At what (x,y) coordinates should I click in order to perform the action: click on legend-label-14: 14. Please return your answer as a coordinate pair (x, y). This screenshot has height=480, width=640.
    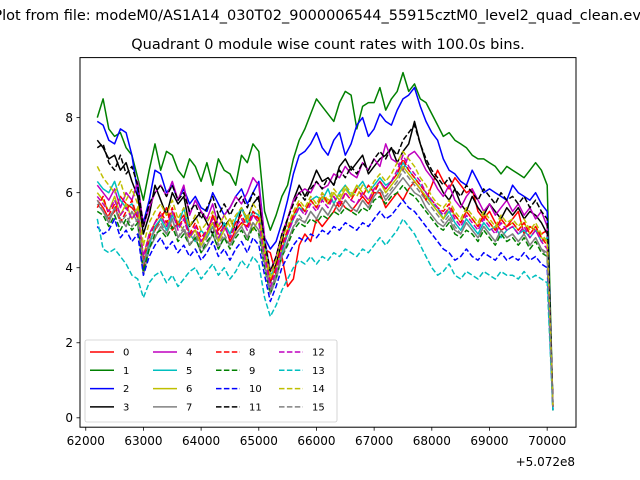
    Looking at the image, I should click on (318, 389).